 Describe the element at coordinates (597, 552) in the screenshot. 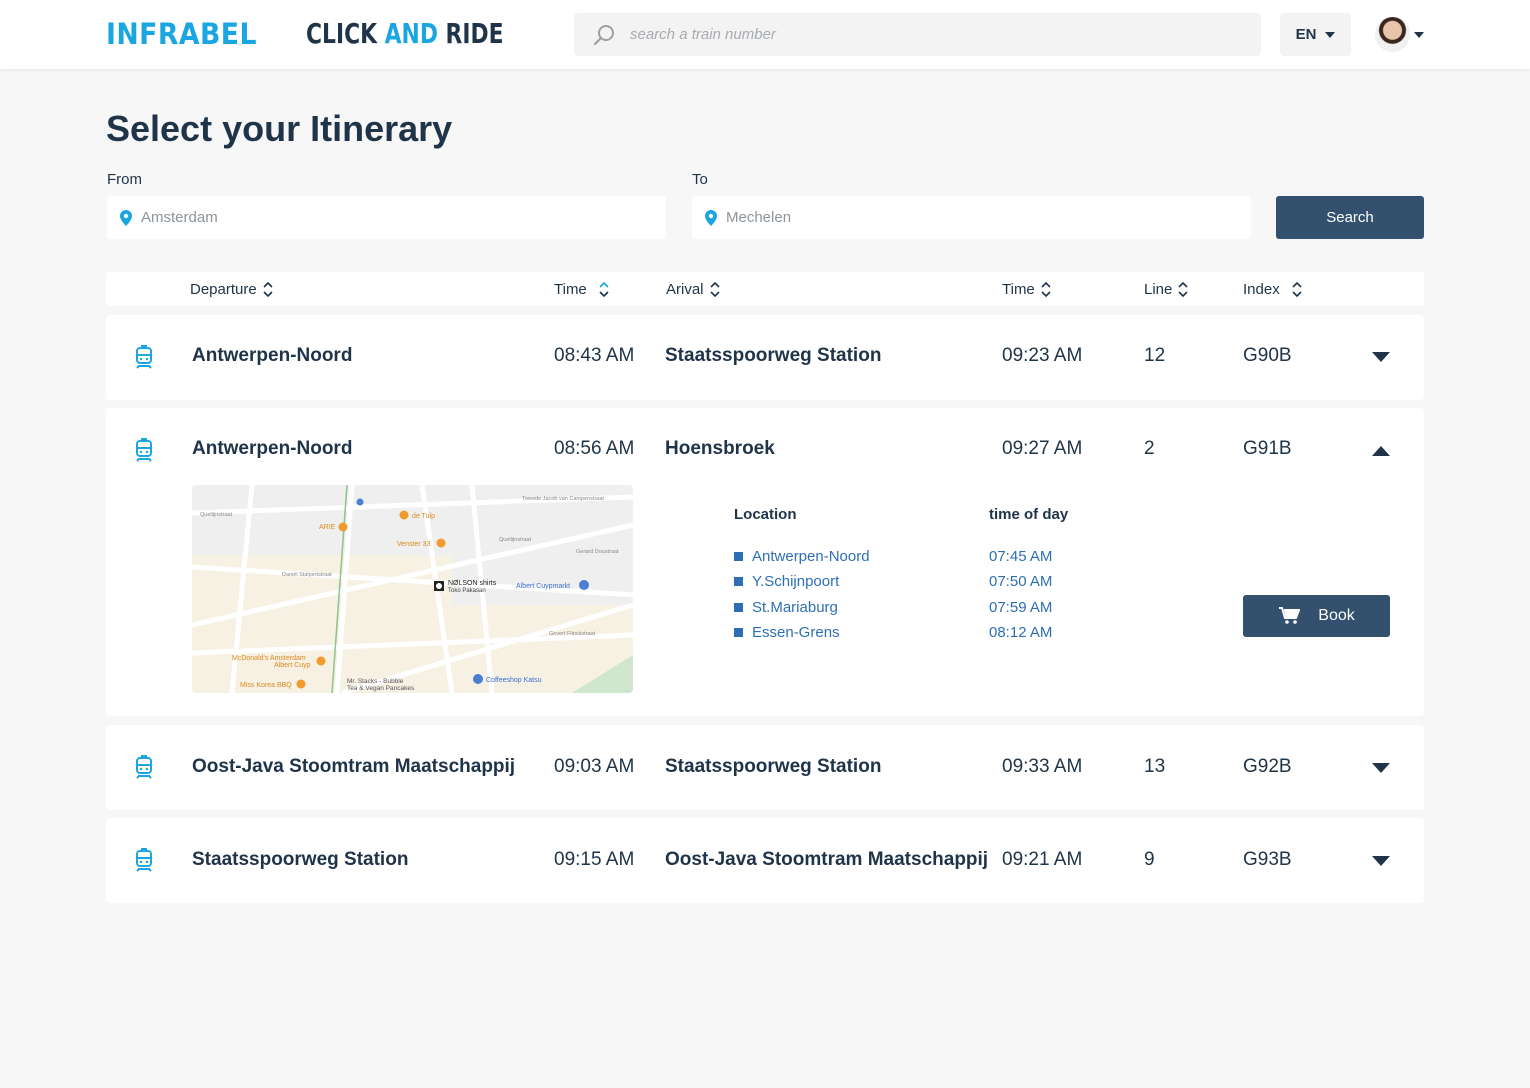

I see `map-street-label: Gerard Doustraat` at that location.